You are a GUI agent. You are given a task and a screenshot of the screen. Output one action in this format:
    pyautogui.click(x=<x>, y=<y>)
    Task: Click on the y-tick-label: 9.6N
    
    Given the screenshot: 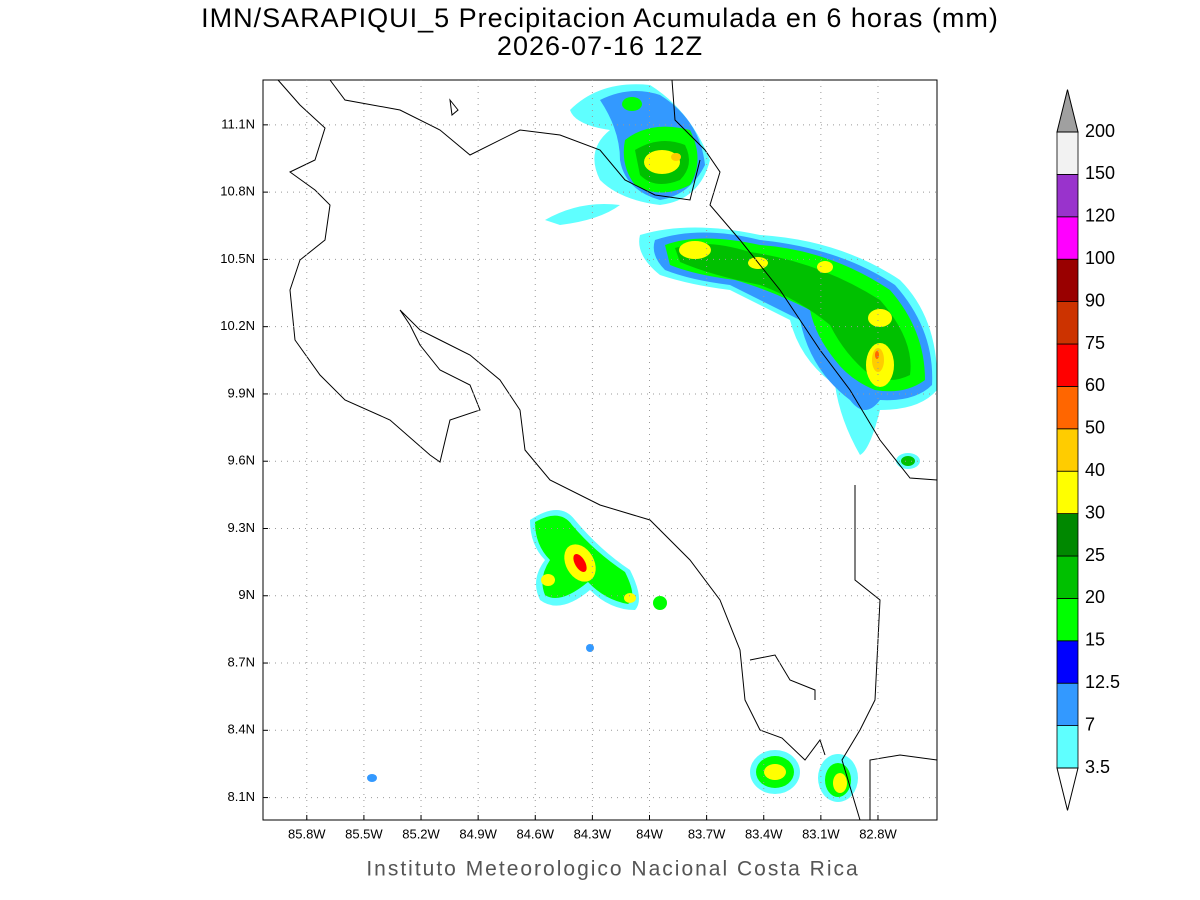 What is the action you would take?
    pyautogui.click(x=241, y=460)
    